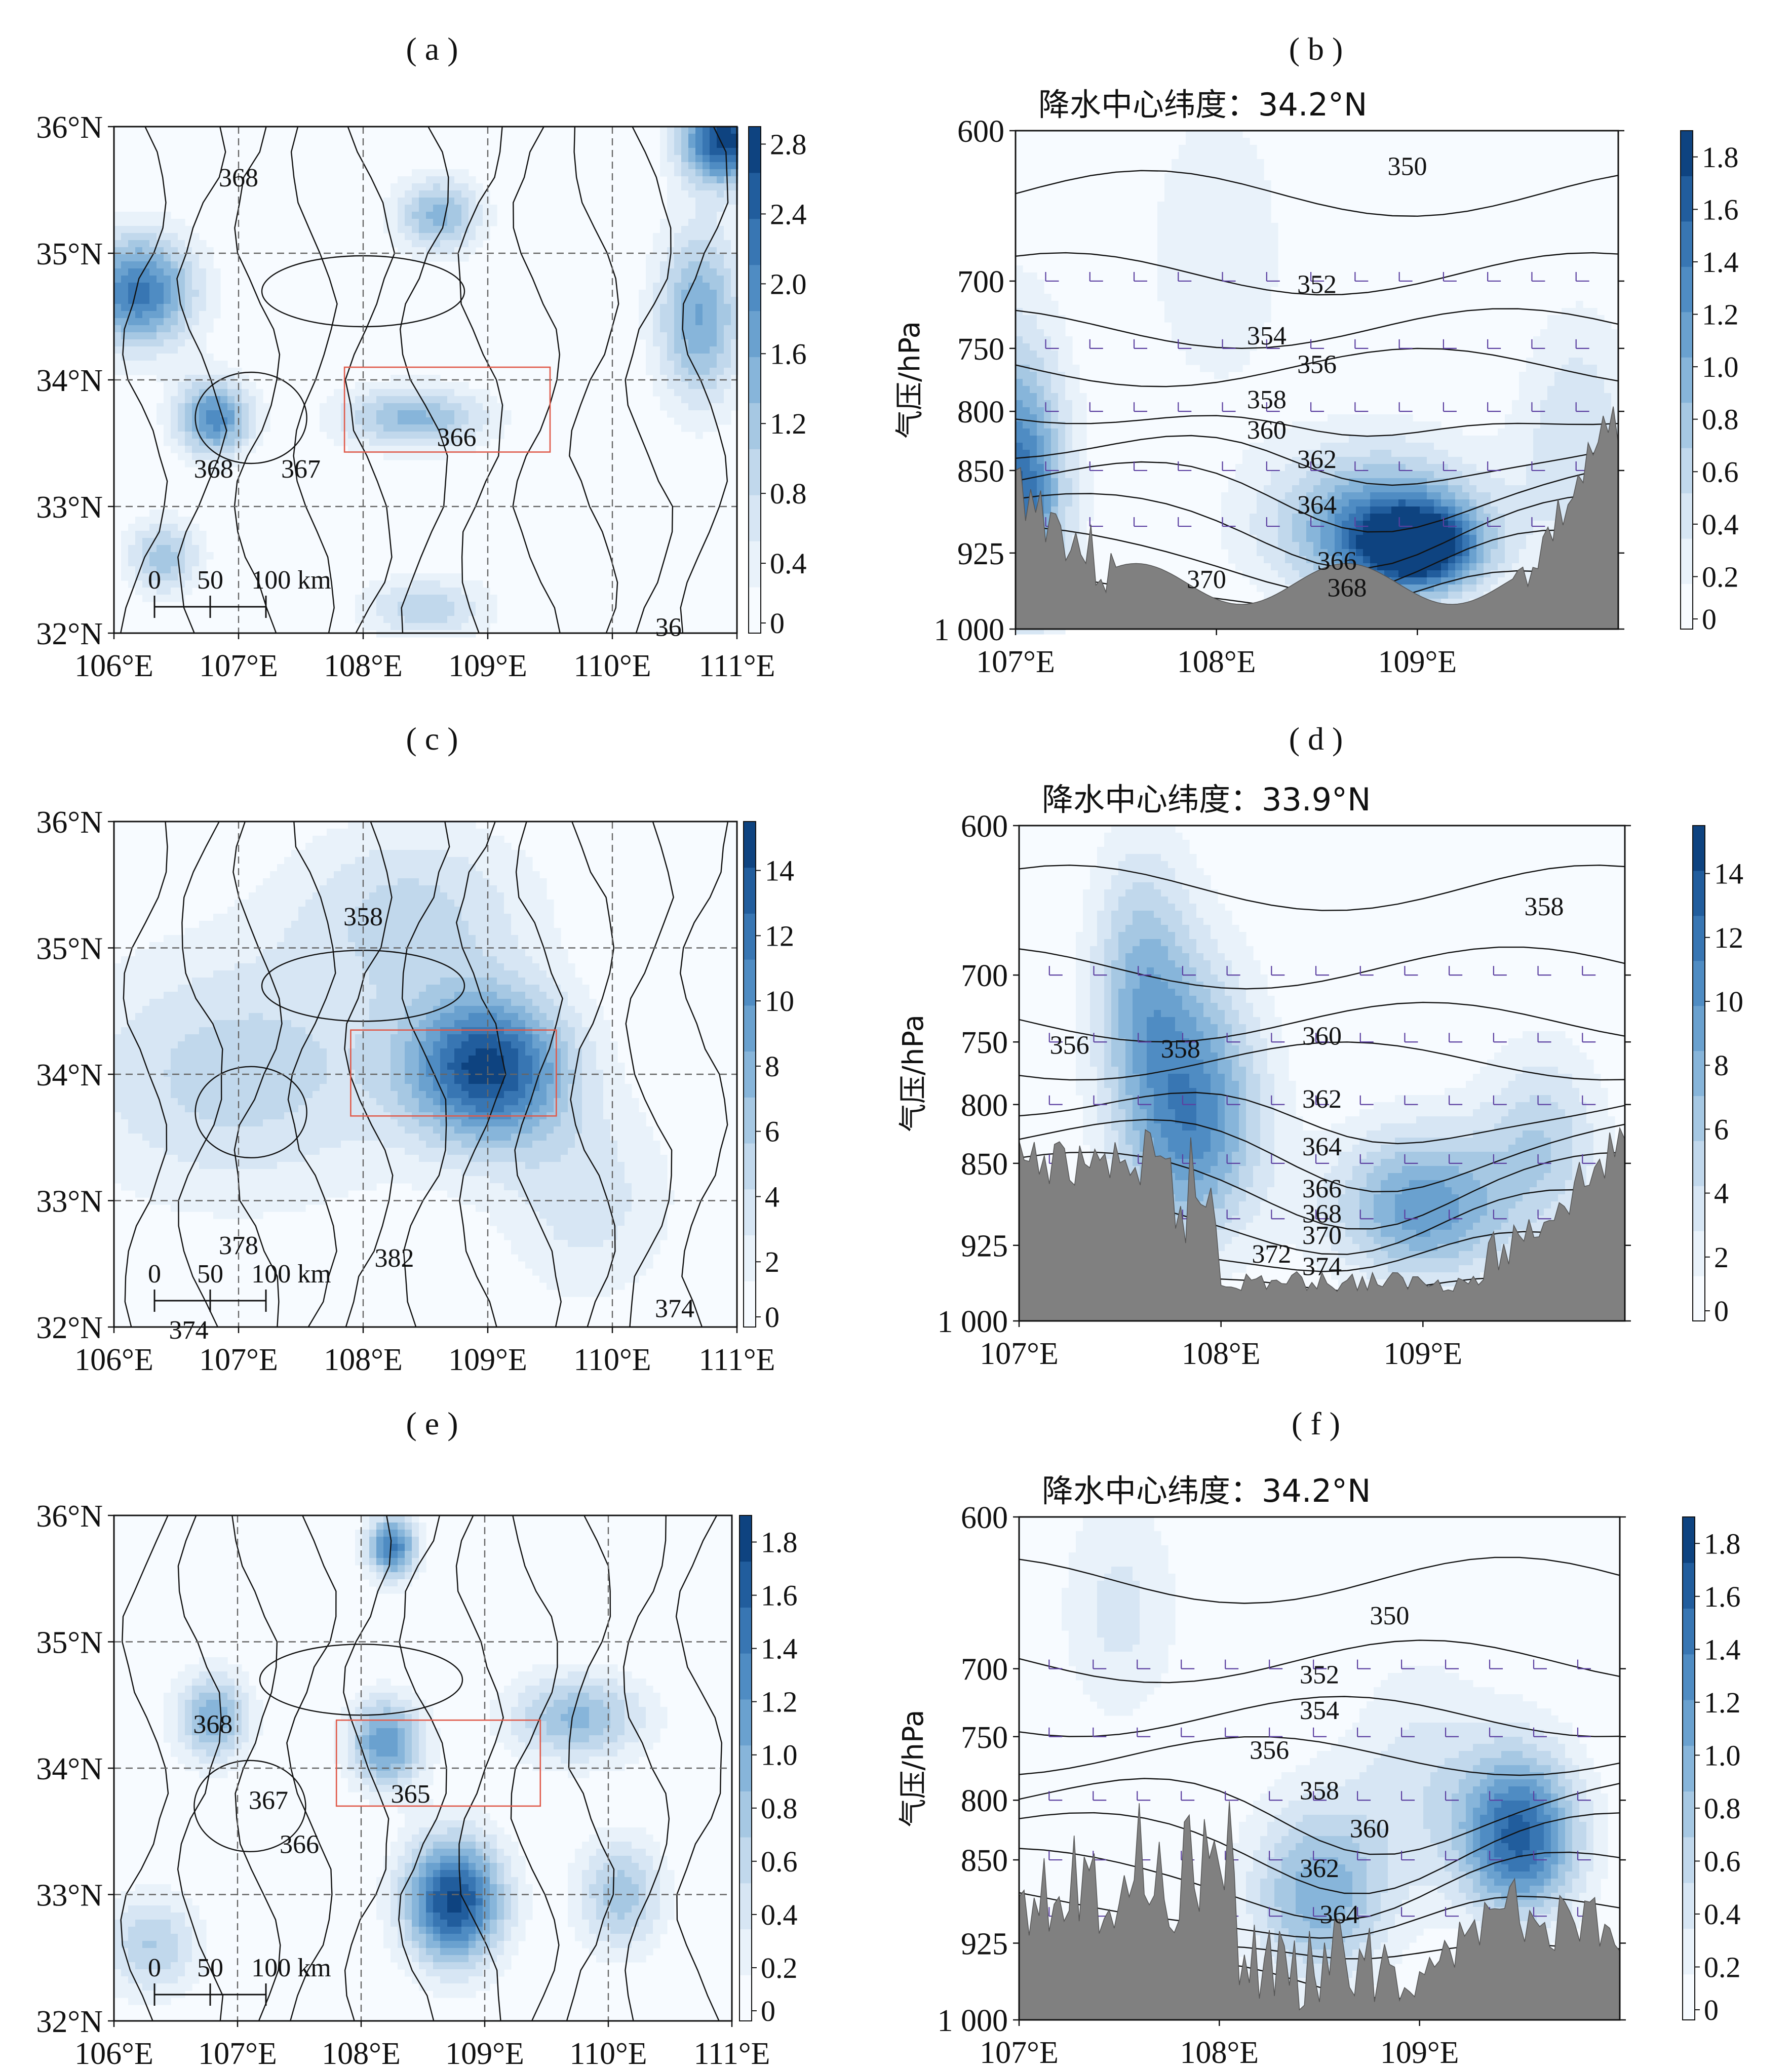 The width and height of the screenshot is (1792, 2067). Describe the element at coordinates (480, 380) in the screenshot. I see `isentrope-contour` at that location.